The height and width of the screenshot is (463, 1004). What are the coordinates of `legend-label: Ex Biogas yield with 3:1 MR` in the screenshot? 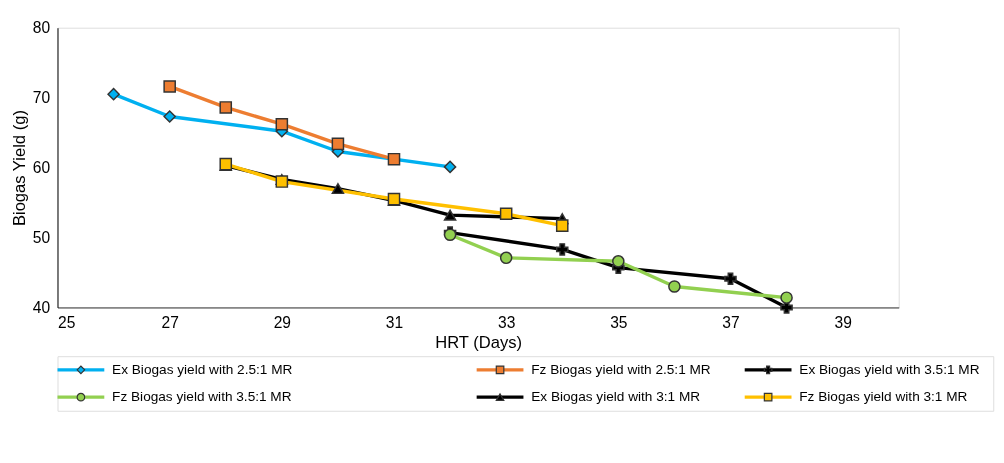 It's located at (616, 397).